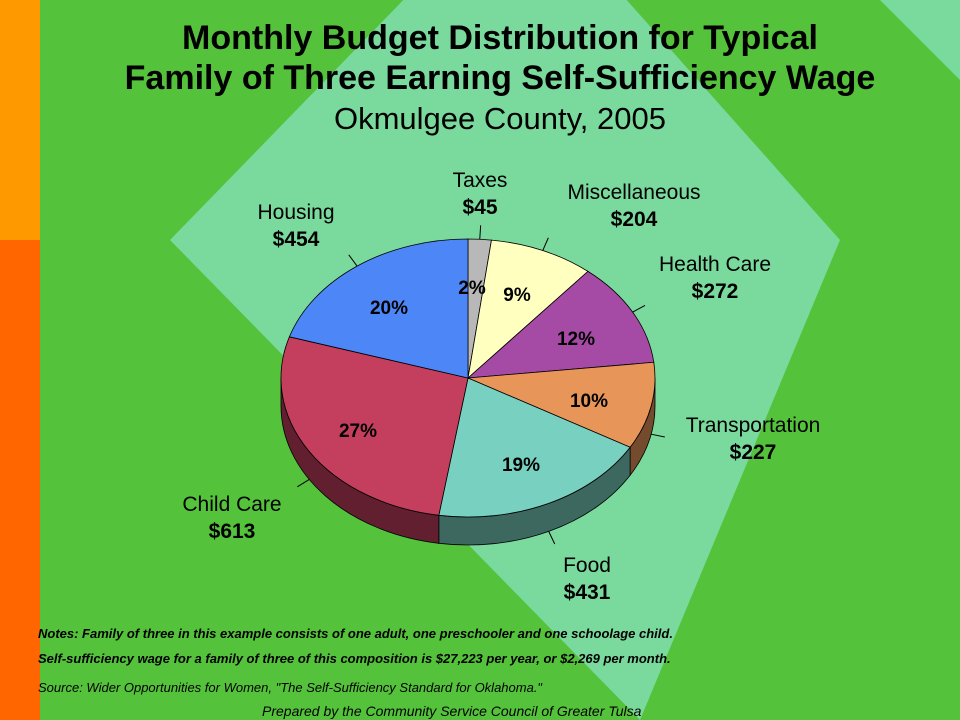 This screenshot has height=720, width=960. Describe the element at coordinates (587, 592) in the screenshot. I see `slice-value-label: $431` at that location.